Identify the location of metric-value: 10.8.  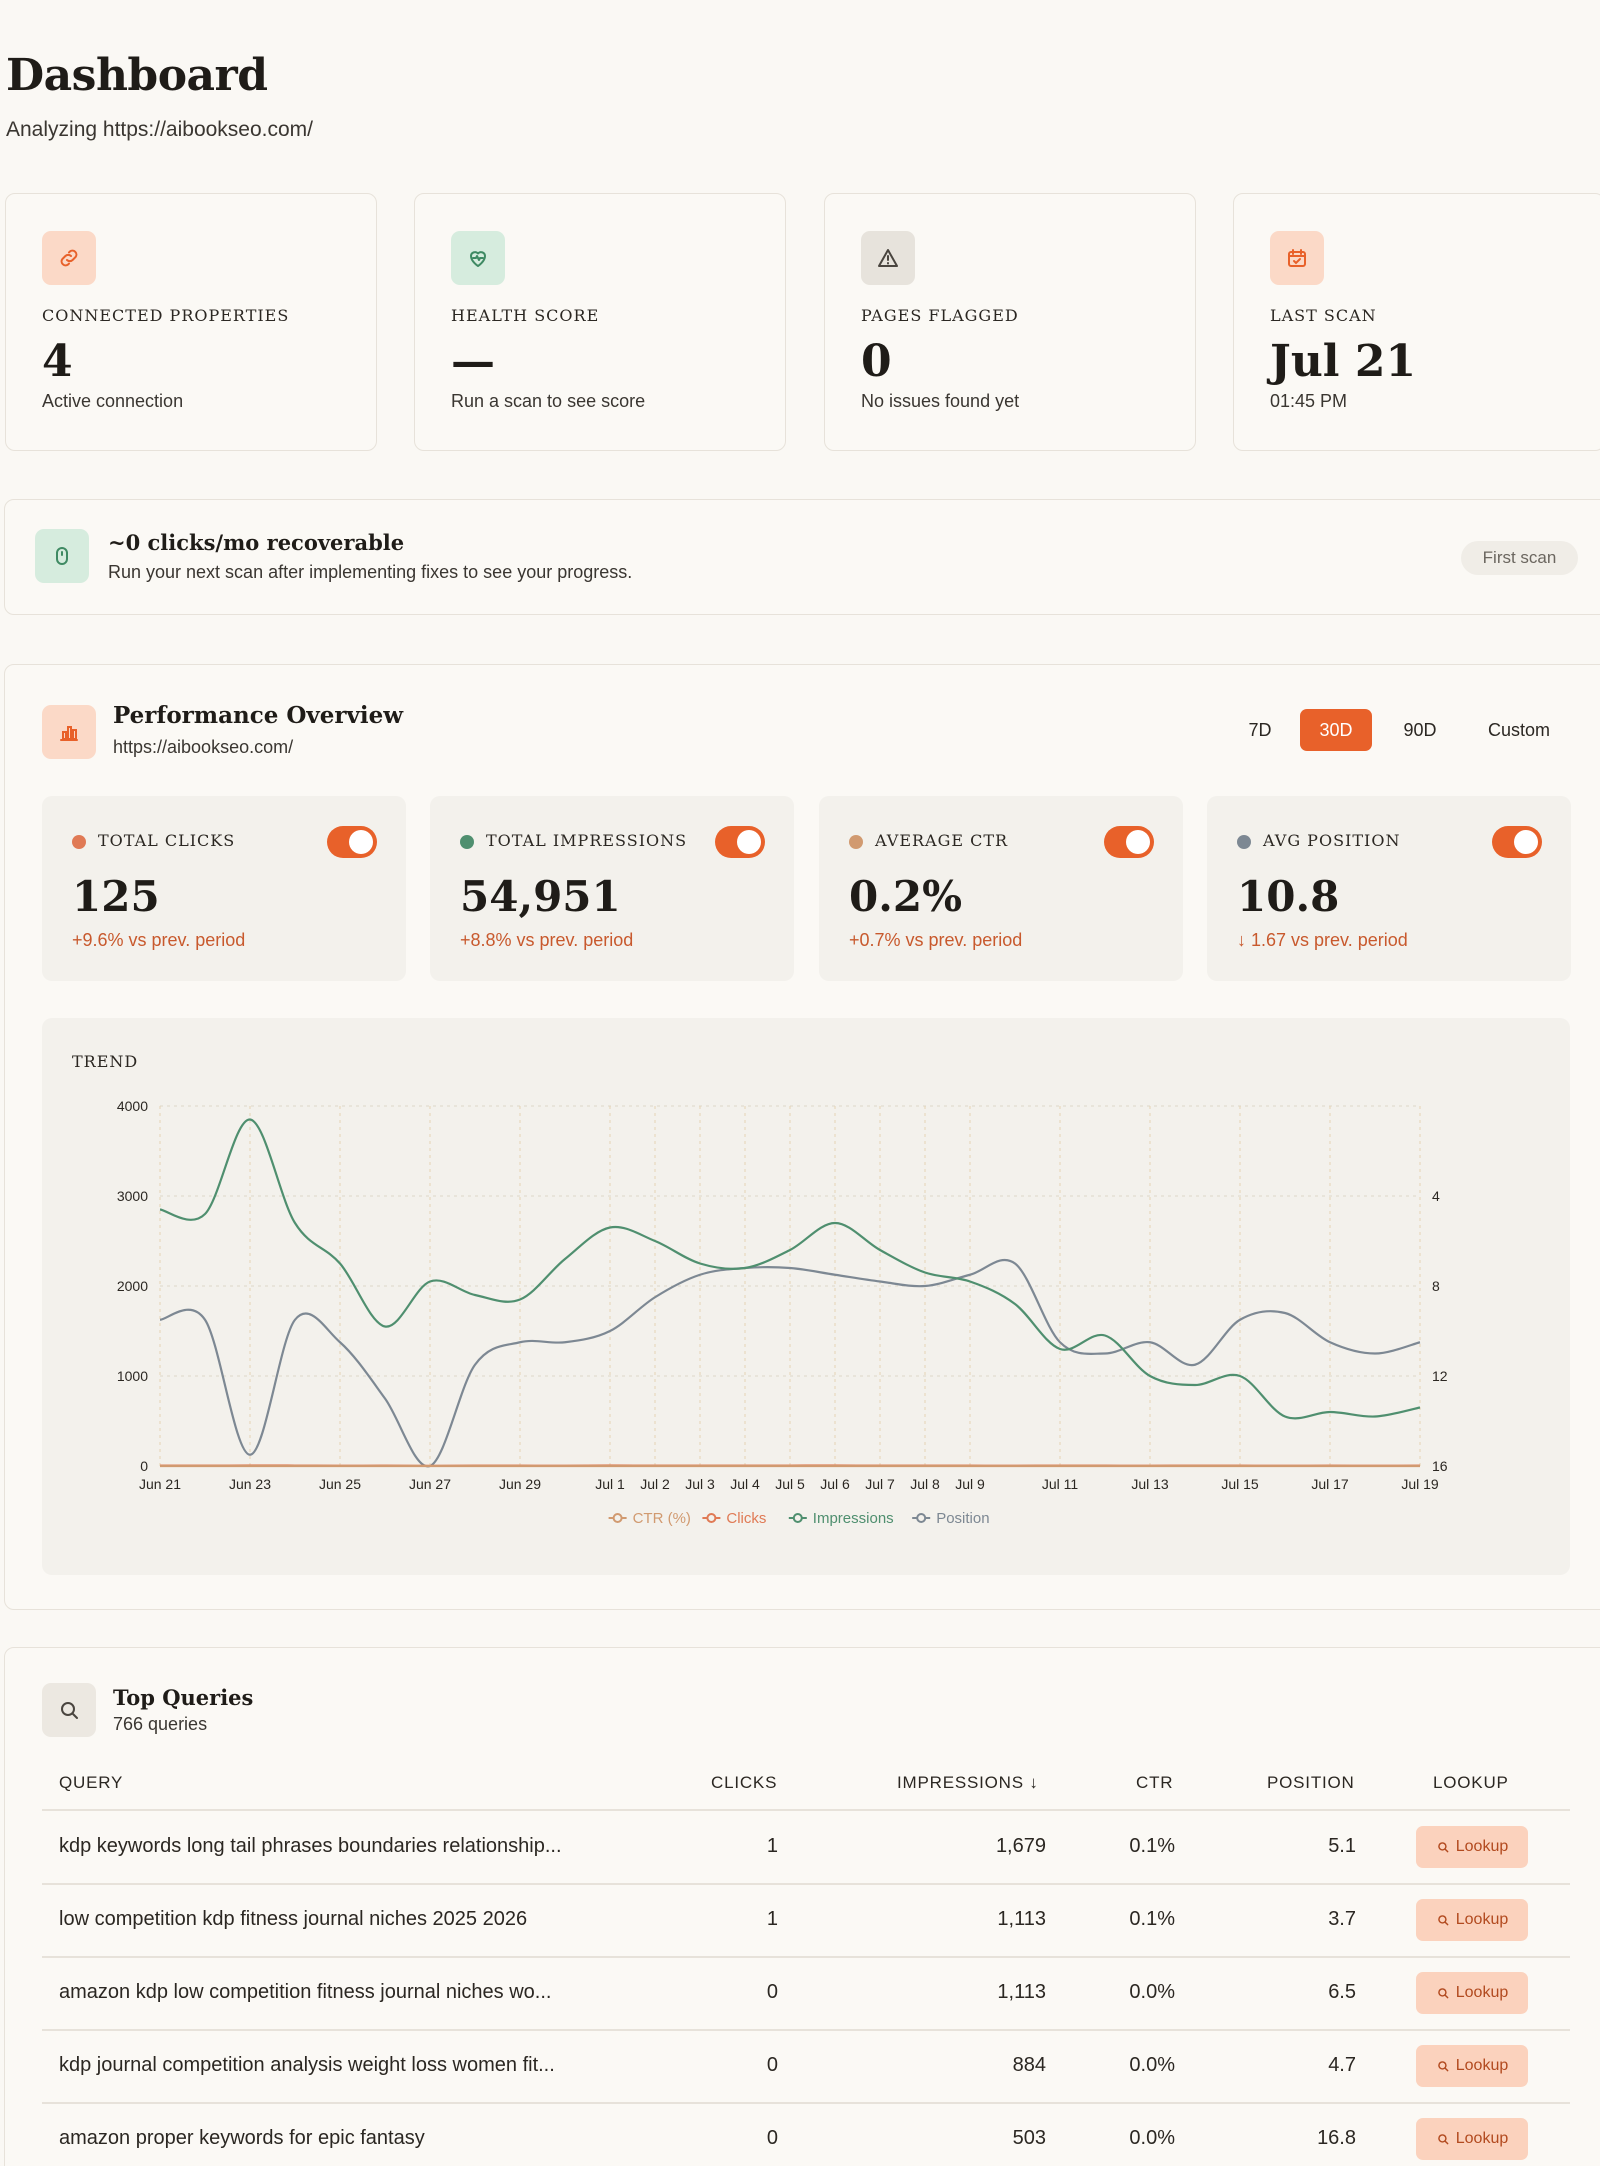
(1288, 896).